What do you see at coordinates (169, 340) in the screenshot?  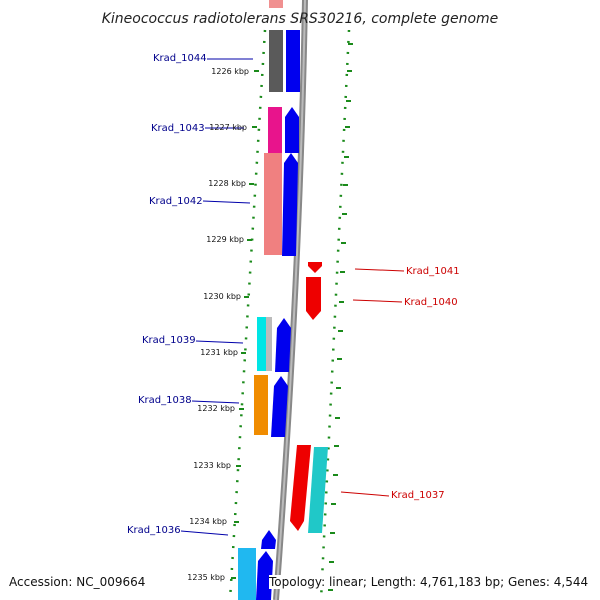 I see `gene-label-krad-1039: Krad_1039` at bounding box center [169, 340].